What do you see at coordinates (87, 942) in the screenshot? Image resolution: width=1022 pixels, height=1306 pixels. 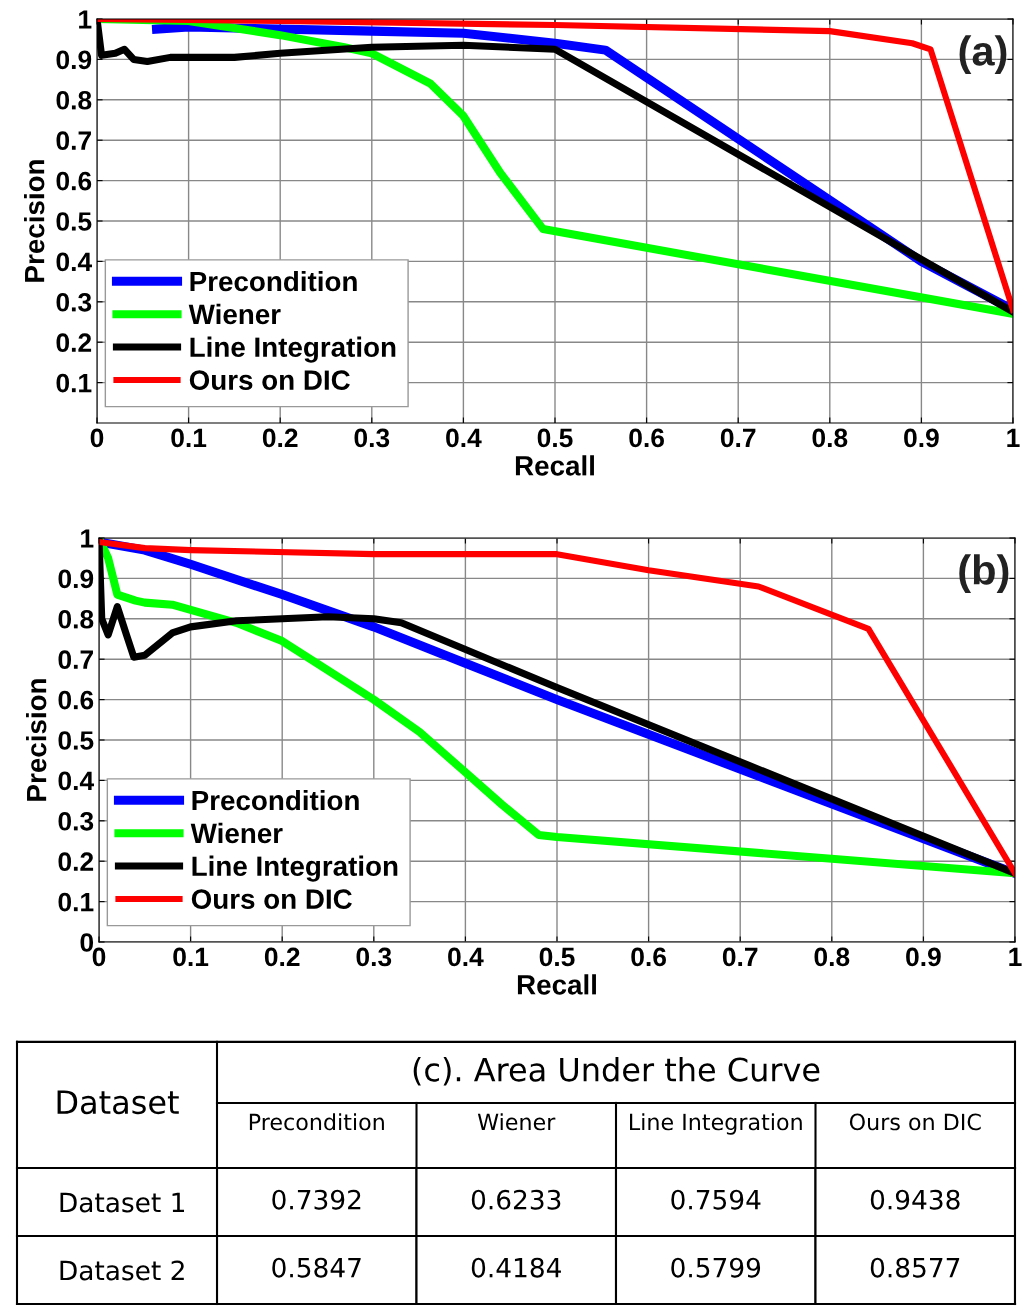 I see `y-tick-label: 0` at bounding box center [87, 942].